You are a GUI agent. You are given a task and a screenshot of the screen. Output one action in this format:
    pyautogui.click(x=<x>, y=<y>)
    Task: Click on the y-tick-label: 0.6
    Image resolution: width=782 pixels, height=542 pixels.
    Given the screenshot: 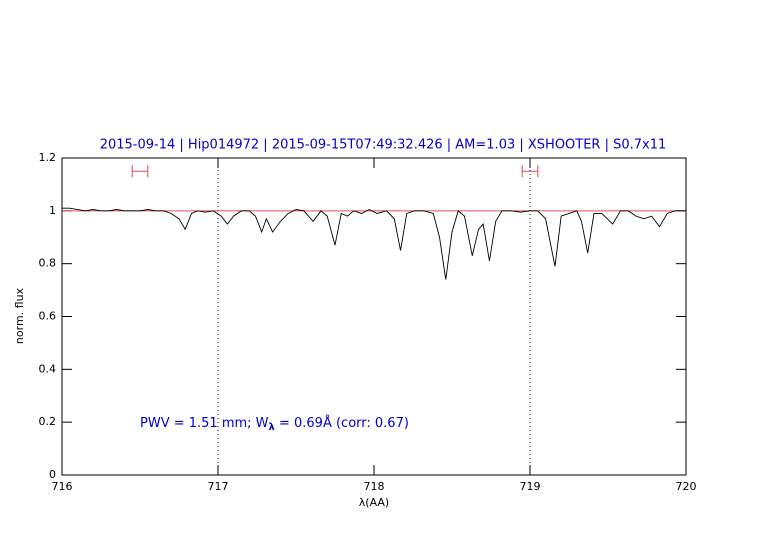 What is the action you would take?
    pyautogui.click(x=48, y=316)
    